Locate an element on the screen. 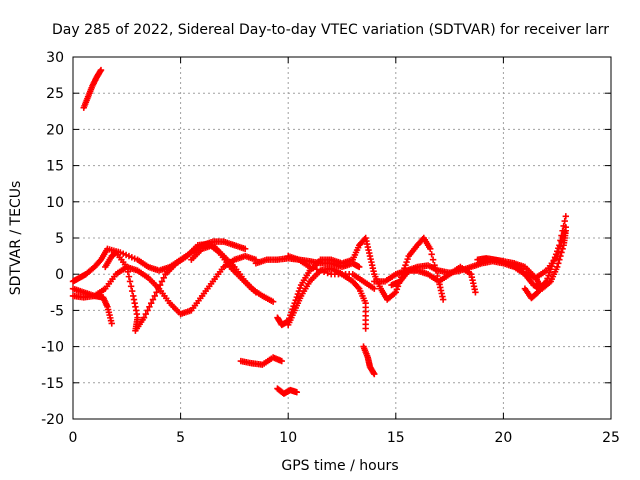  series-arc-f is located at coordinates (224, 269).